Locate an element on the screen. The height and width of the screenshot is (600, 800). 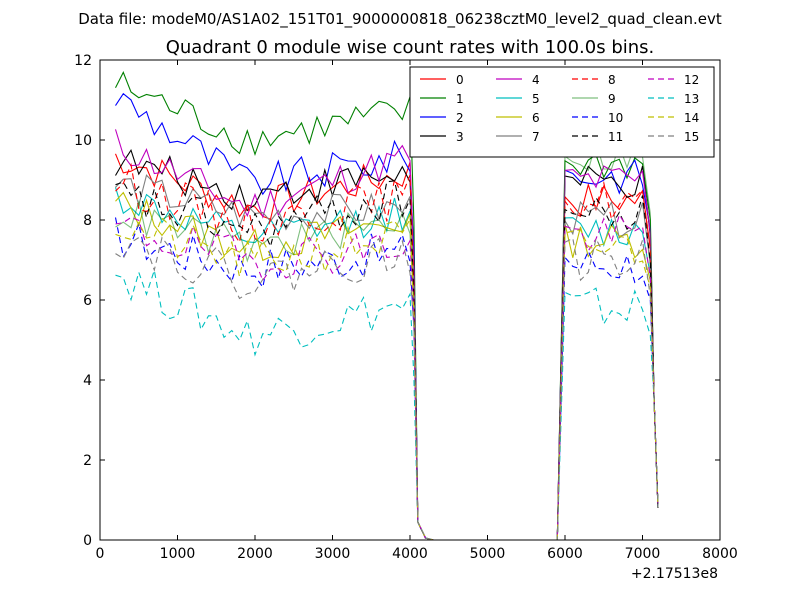
legend-label-14: 14 is located at coordinates (691, 118).